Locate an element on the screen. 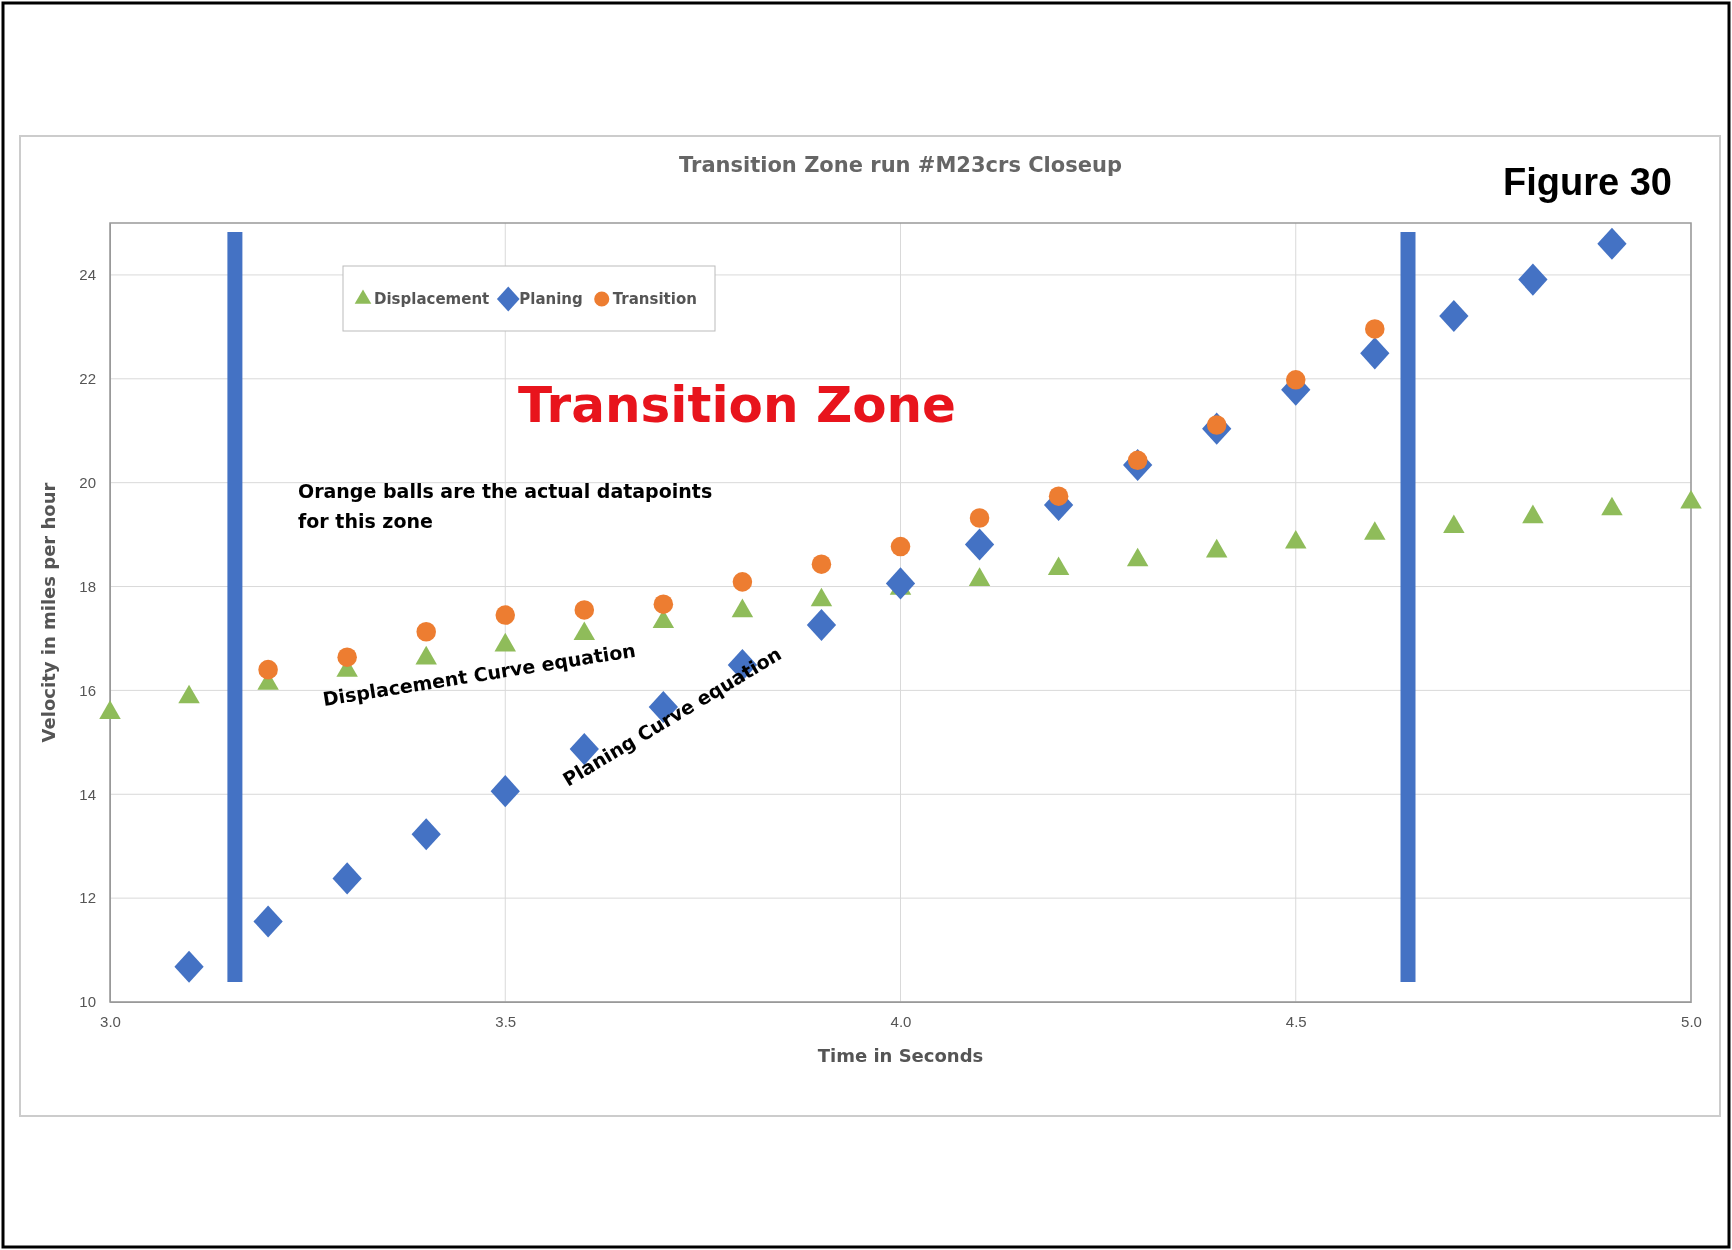 The width and height of the screenshot is (1732, 1250). caption: Figure 30 is located at coordinates (1587, 182).